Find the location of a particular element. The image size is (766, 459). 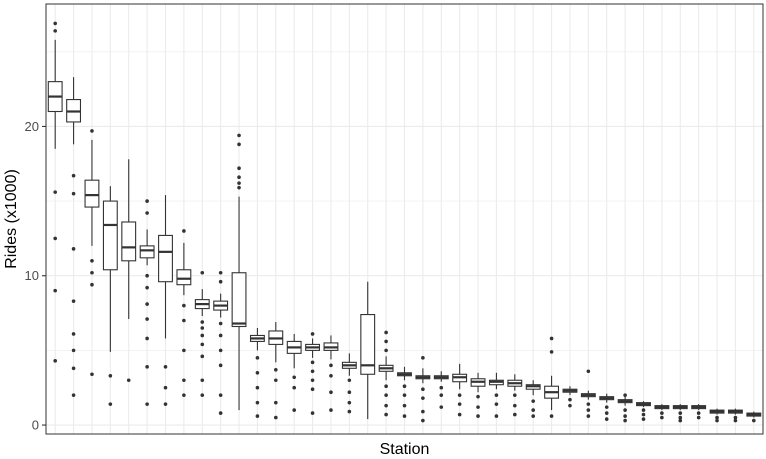

y-axis-title: Rides (x1000) is located at coordinates (11, 219).